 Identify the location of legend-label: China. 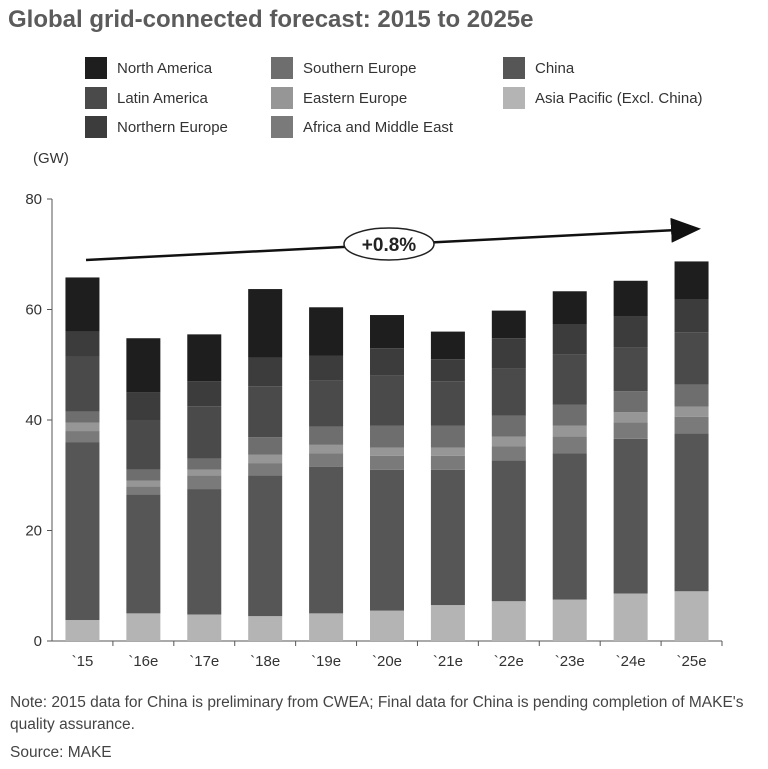
(555, 68).